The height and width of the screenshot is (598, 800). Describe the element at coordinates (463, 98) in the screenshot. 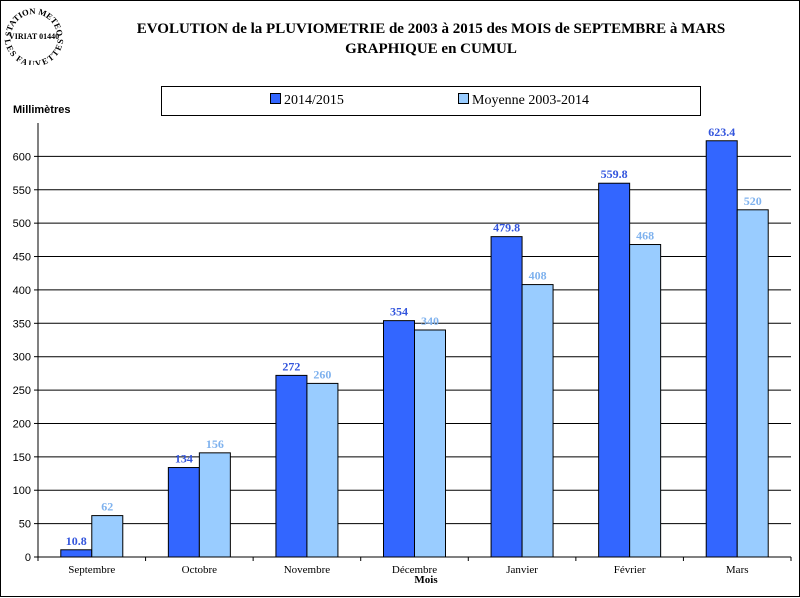

I see `legend-swatch-moyenne` at that location.